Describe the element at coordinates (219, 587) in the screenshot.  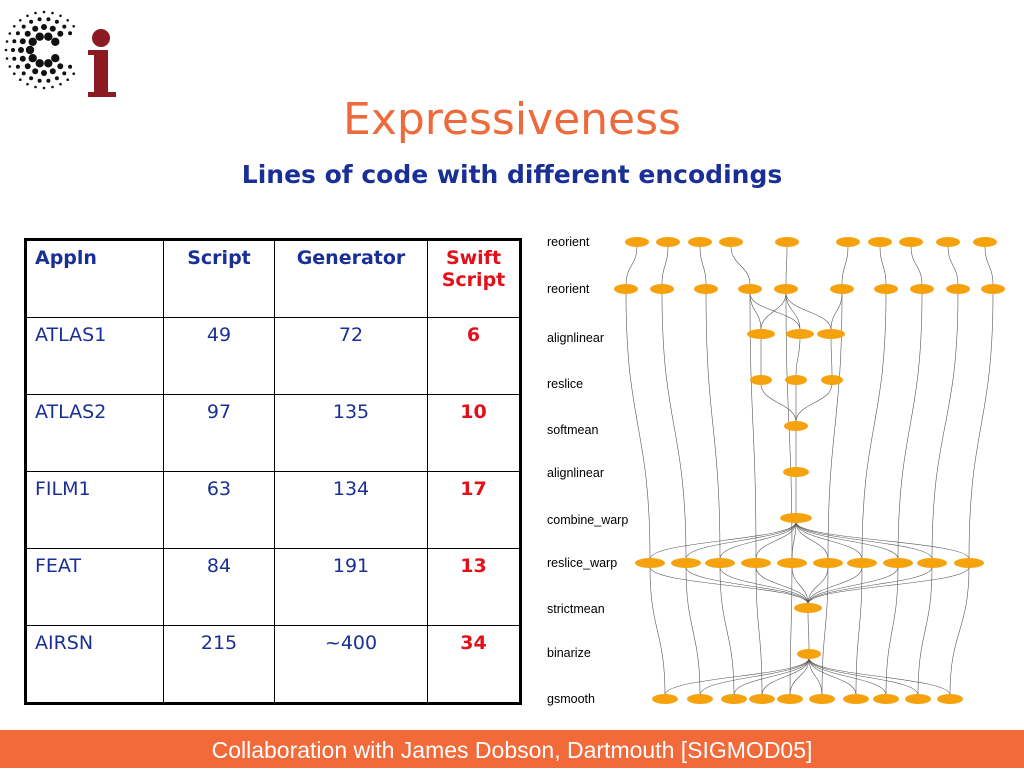
I see `cell-script: 84` at that location.